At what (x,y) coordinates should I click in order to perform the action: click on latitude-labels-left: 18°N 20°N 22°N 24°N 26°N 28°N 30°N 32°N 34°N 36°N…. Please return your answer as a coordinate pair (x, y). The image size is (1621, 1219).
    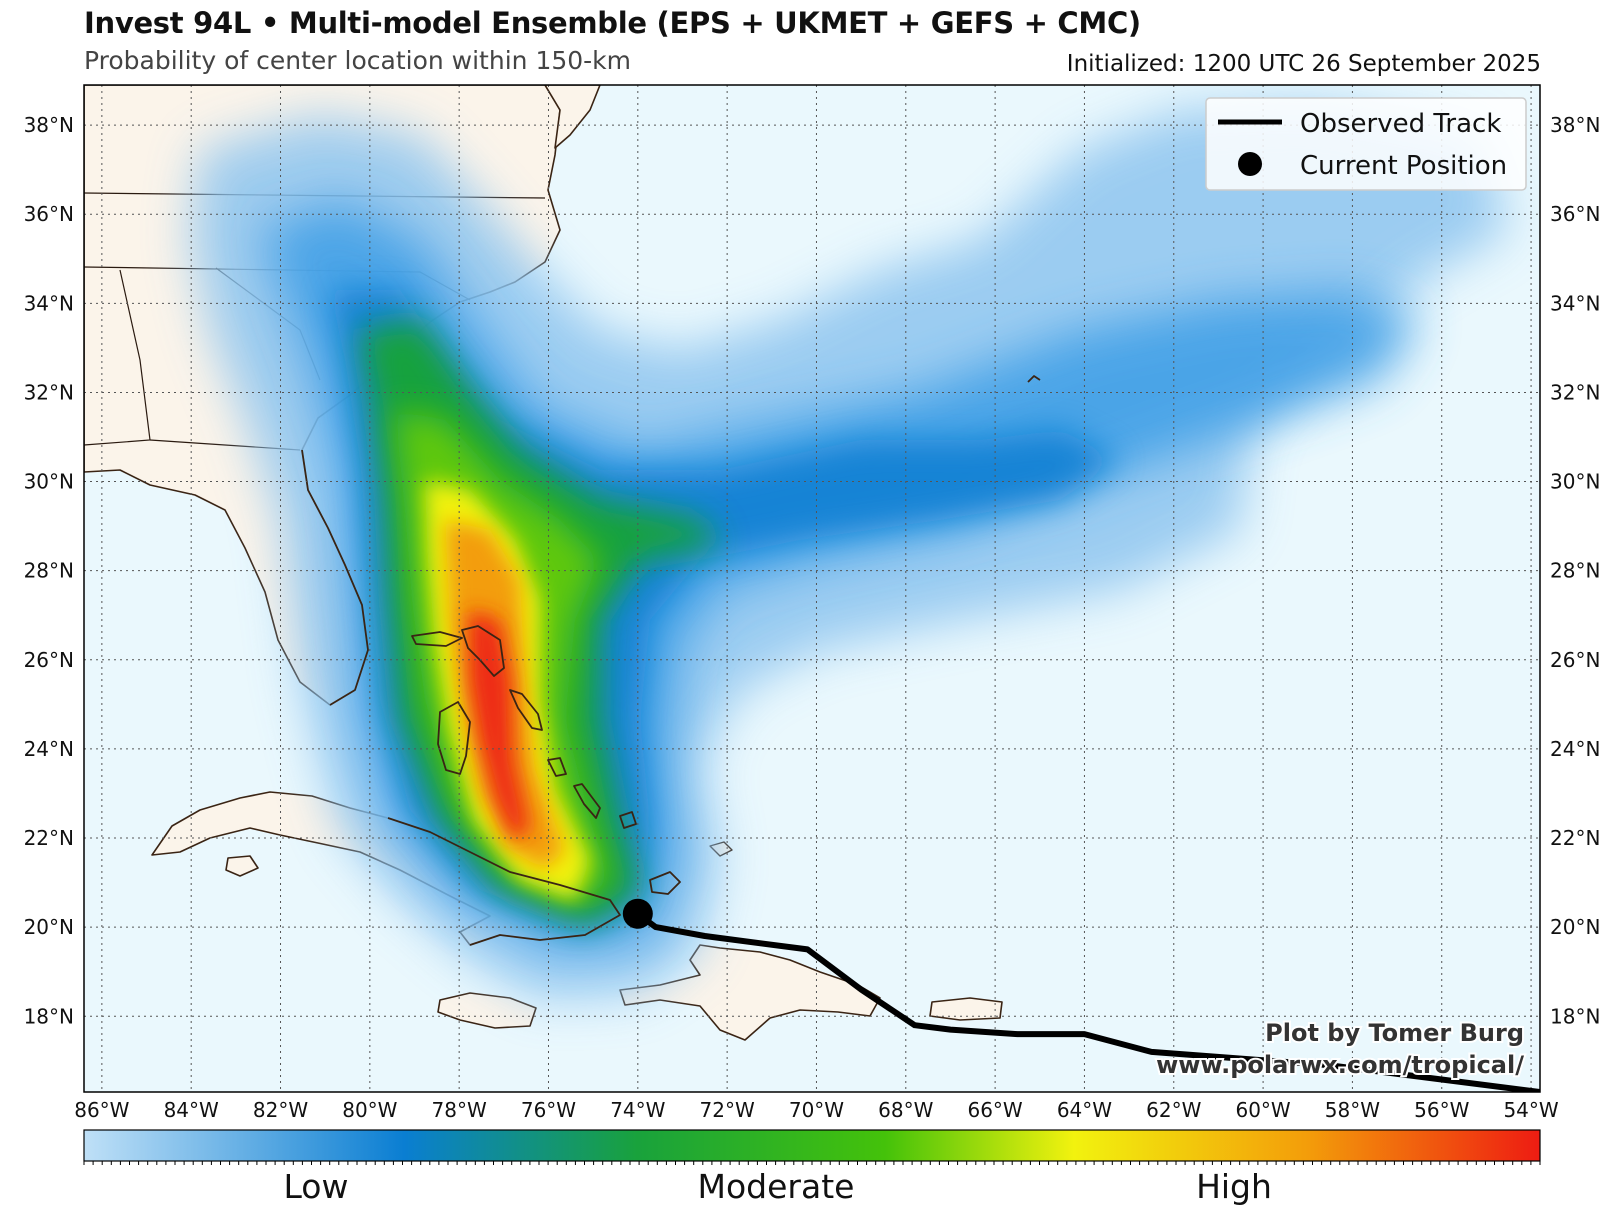
    Looking at the image, I should click on (49, 570).